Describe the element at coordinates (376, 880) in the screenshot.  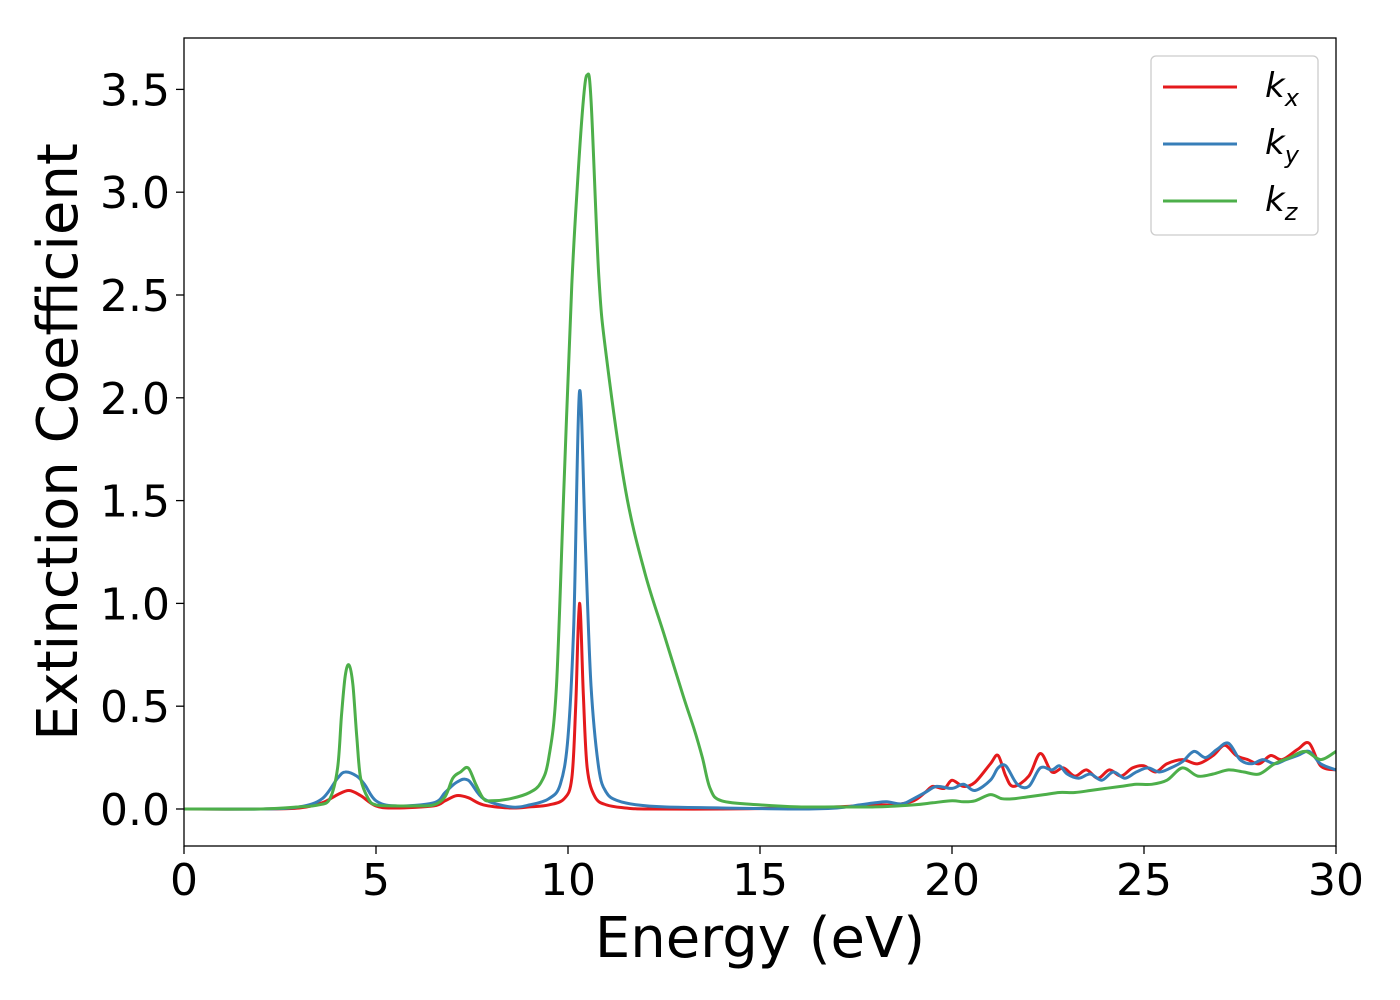
I see `x-tick-label: 5` at that location.